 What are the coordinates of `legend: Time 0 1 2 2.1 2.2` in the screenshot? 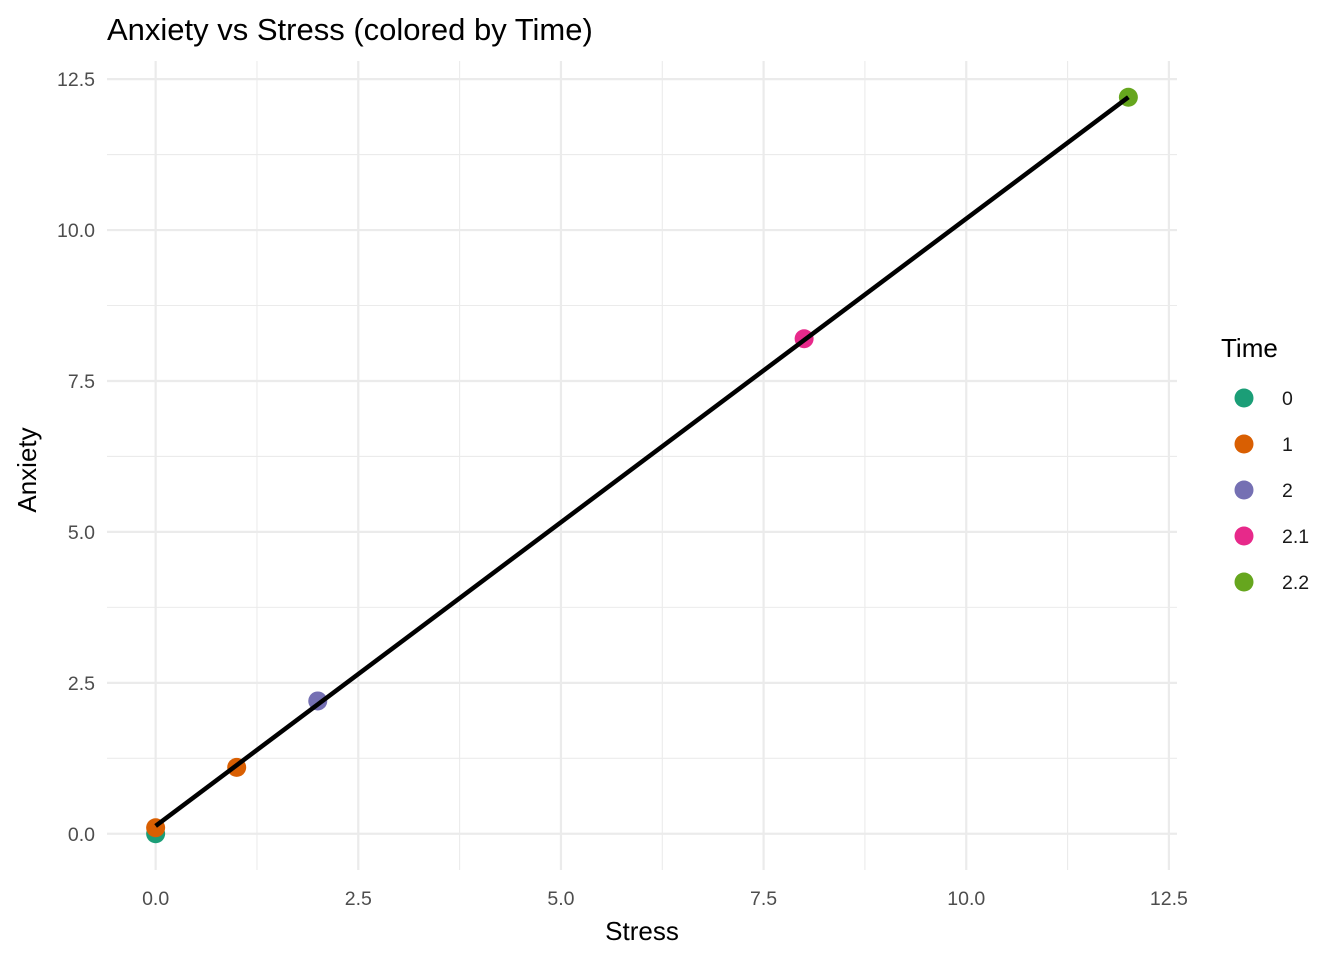 It's located at (1265, 463).